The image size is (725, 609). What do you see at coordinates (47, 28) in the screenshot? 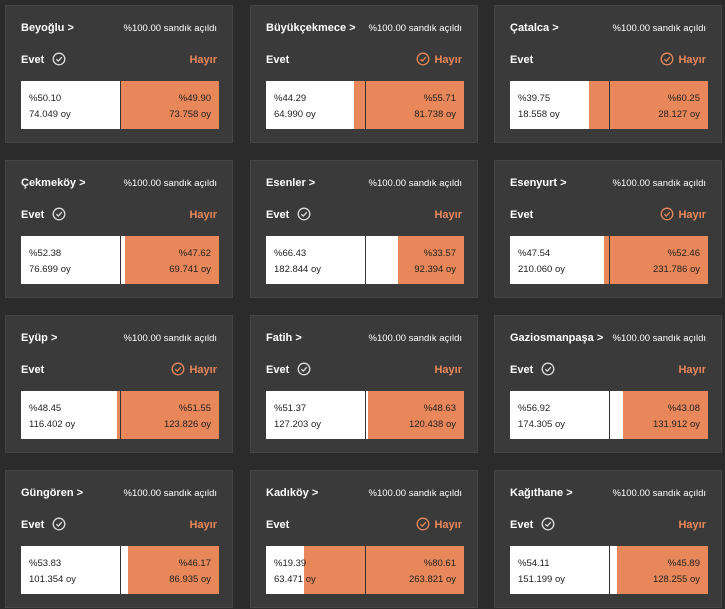
I see `district-name: Beyoğlu >` at bounding box center [47, 28].